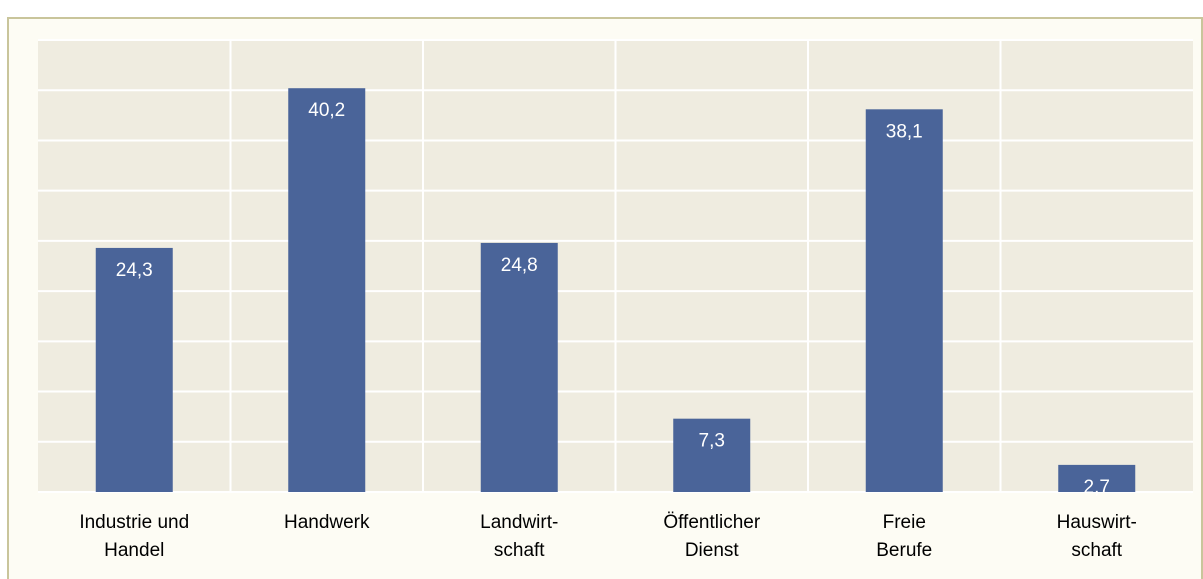  What do you see at coordinates (712, 441) in the screenshot?
I see `value-label: 7,3` at bounding box center [712, 441].